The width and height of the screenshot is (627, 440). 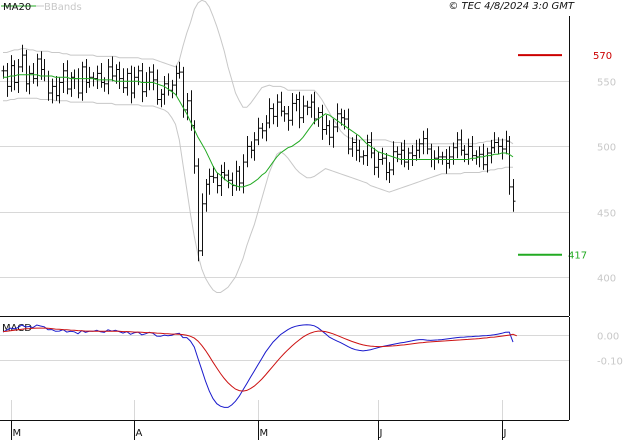 What do you see at coordinates (606, 148) in the screenshot?
I see `price-tick-label: 500` at bounding box center [606, 148].